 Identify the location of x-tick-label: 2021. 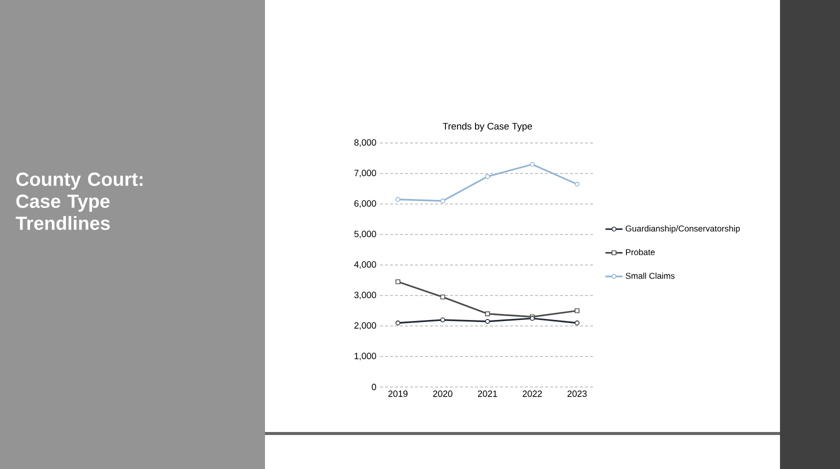
(488, 393).